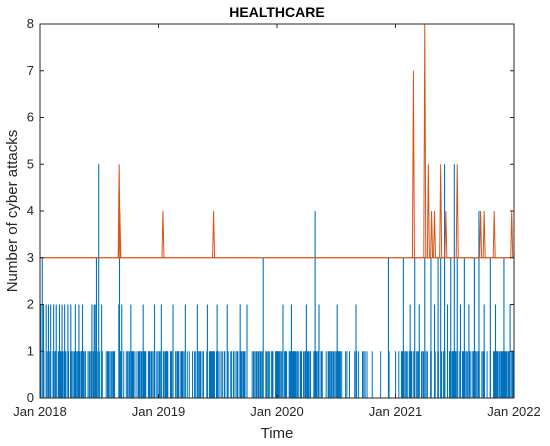 This screenshot has width=550, height=446. What do you see at coordinates (30, 210) in the screenshot?
I see `y-tick-label: 4` at bounding box center [30, 210].